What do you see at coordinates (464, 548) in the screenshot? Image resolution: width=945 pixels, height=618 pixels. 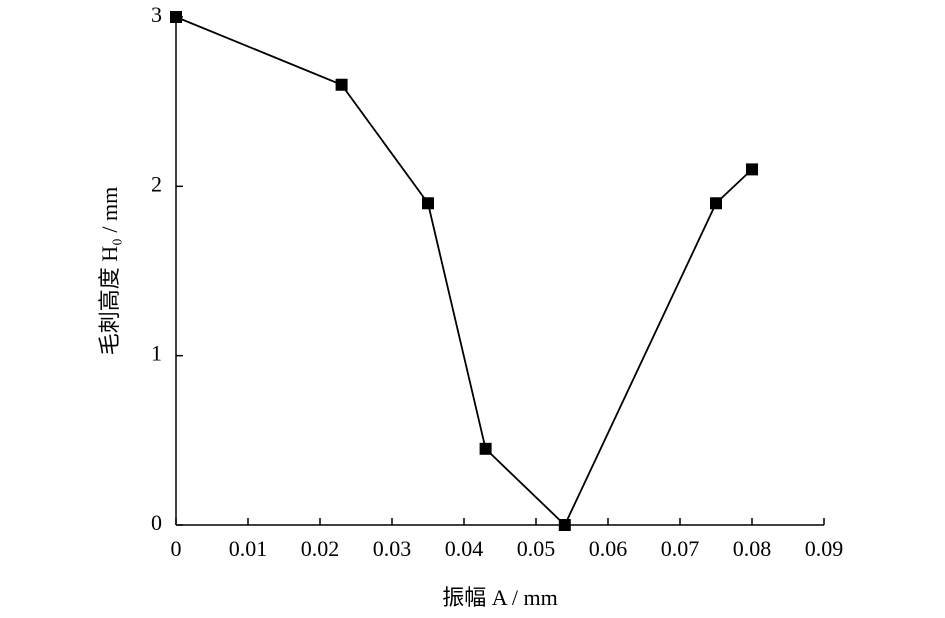 I see `x-tick-label: 0.04` at bounding box center [464, 548].